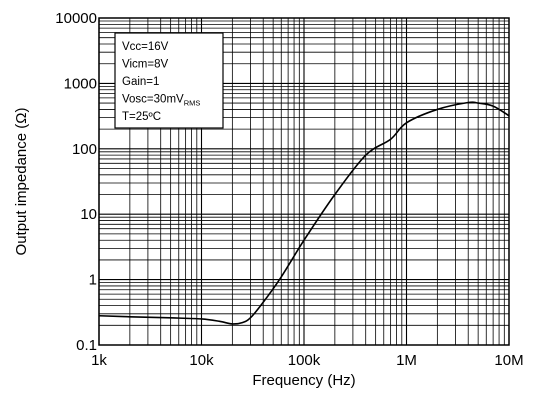  I want to click on legend-line: Vosc=30mVRMS, so click(161, 101).